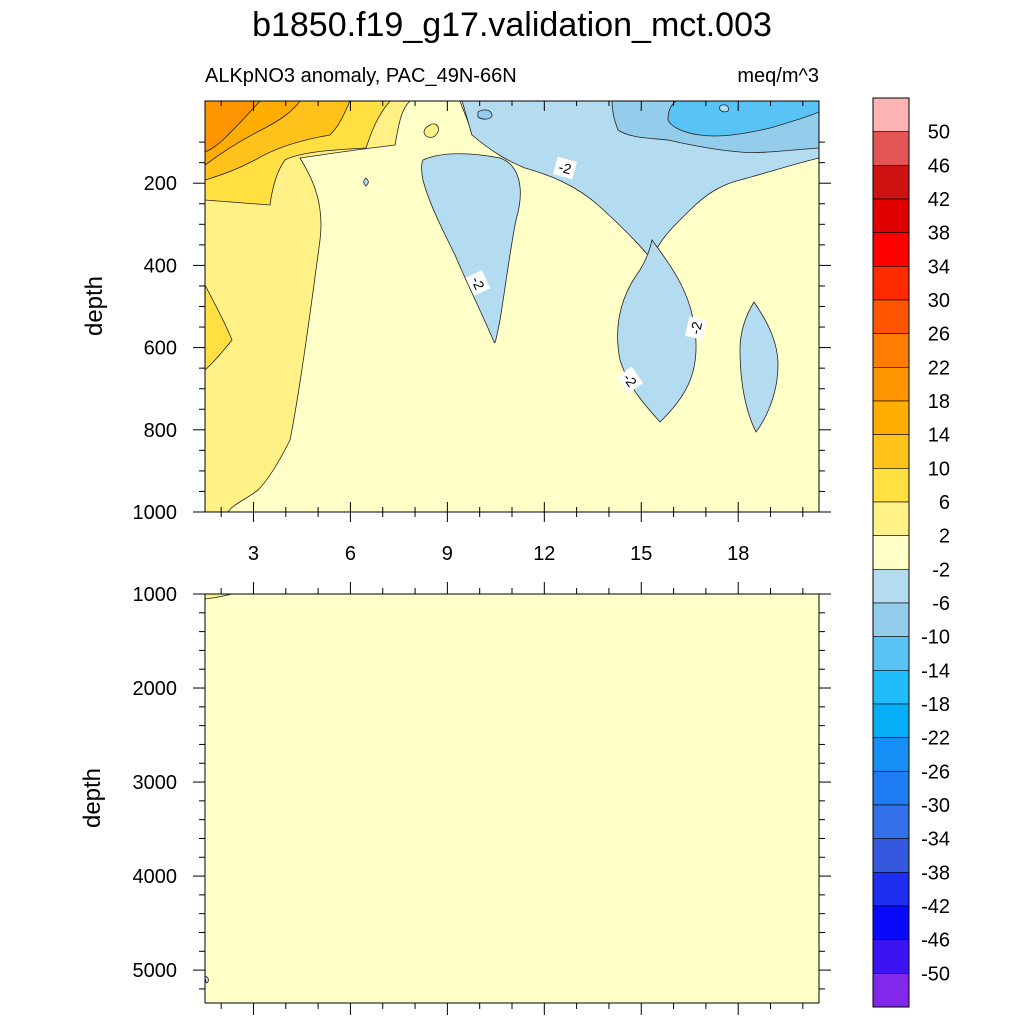  Describe the element at coordinates (935, 638) in the screenshot. I see `colorbar-label: -10` at that location.